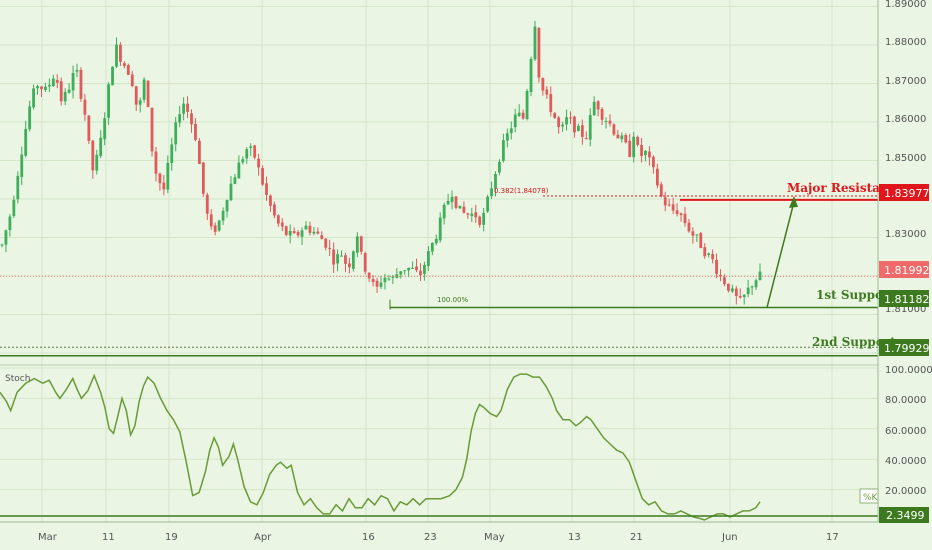 The width and height of the screenshot is (932, 550). Describe the element at coordinates (904, 269) in the screenshot. I see `current-price-box: 1.81992` at that location.